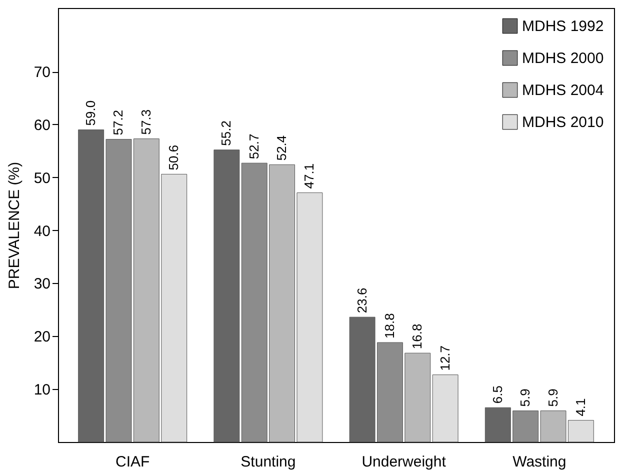 The image size is (624, 475). Describe the element at coordinates (42, 390) in the screenshot. I see `y-tick-label: 10` at that location.